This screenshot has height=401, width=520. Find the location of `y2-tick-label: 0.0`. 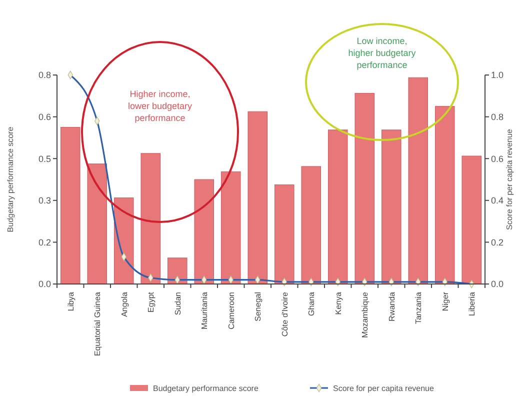

y2-tick-label: 0.0 is located at coordinates (497, 284).